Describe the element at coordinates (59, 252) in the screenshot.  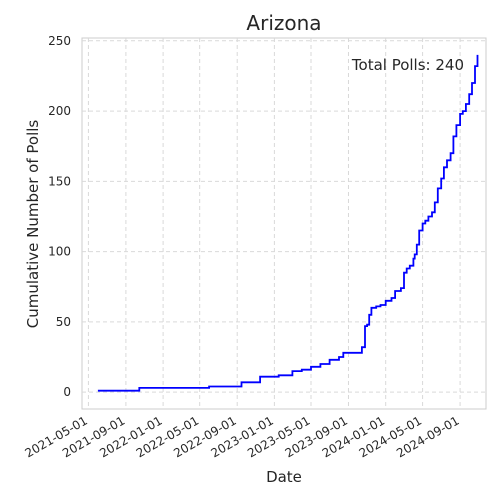
I see `y-tick-label: 100` at that location.